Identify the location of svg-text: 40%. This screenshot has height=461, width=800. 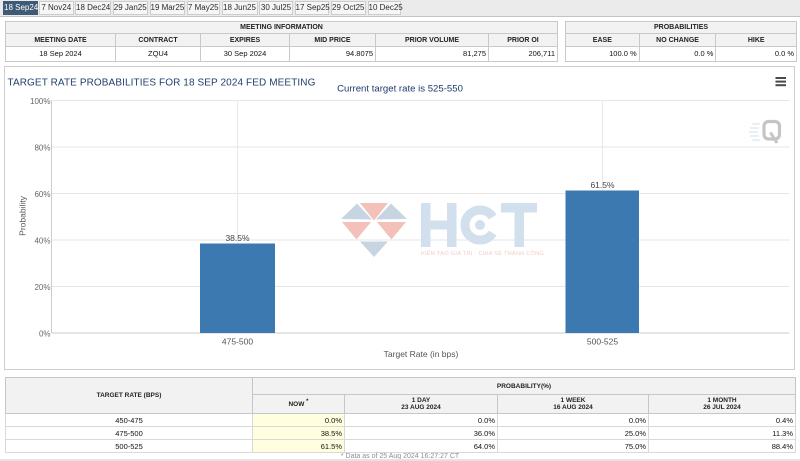
(42, 241).